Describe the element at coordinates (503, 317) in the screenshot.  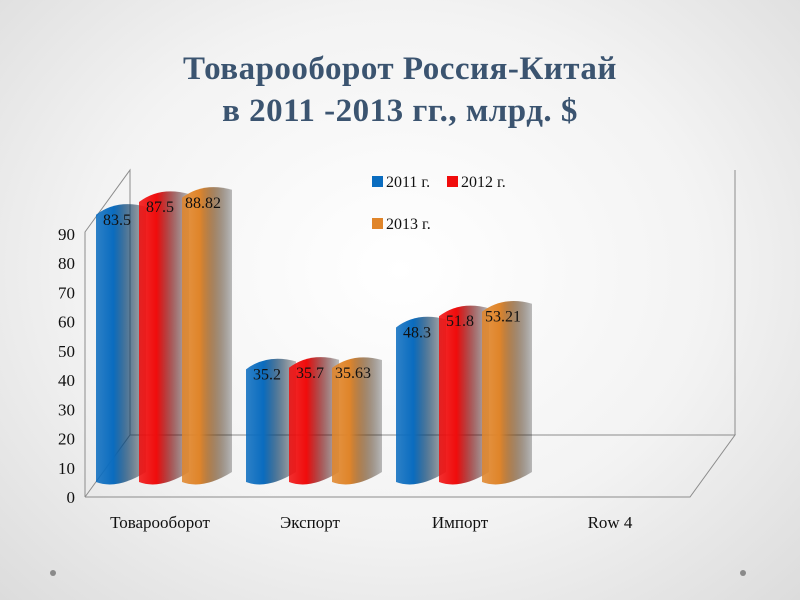
I see `data-label: 53.21` at that location.